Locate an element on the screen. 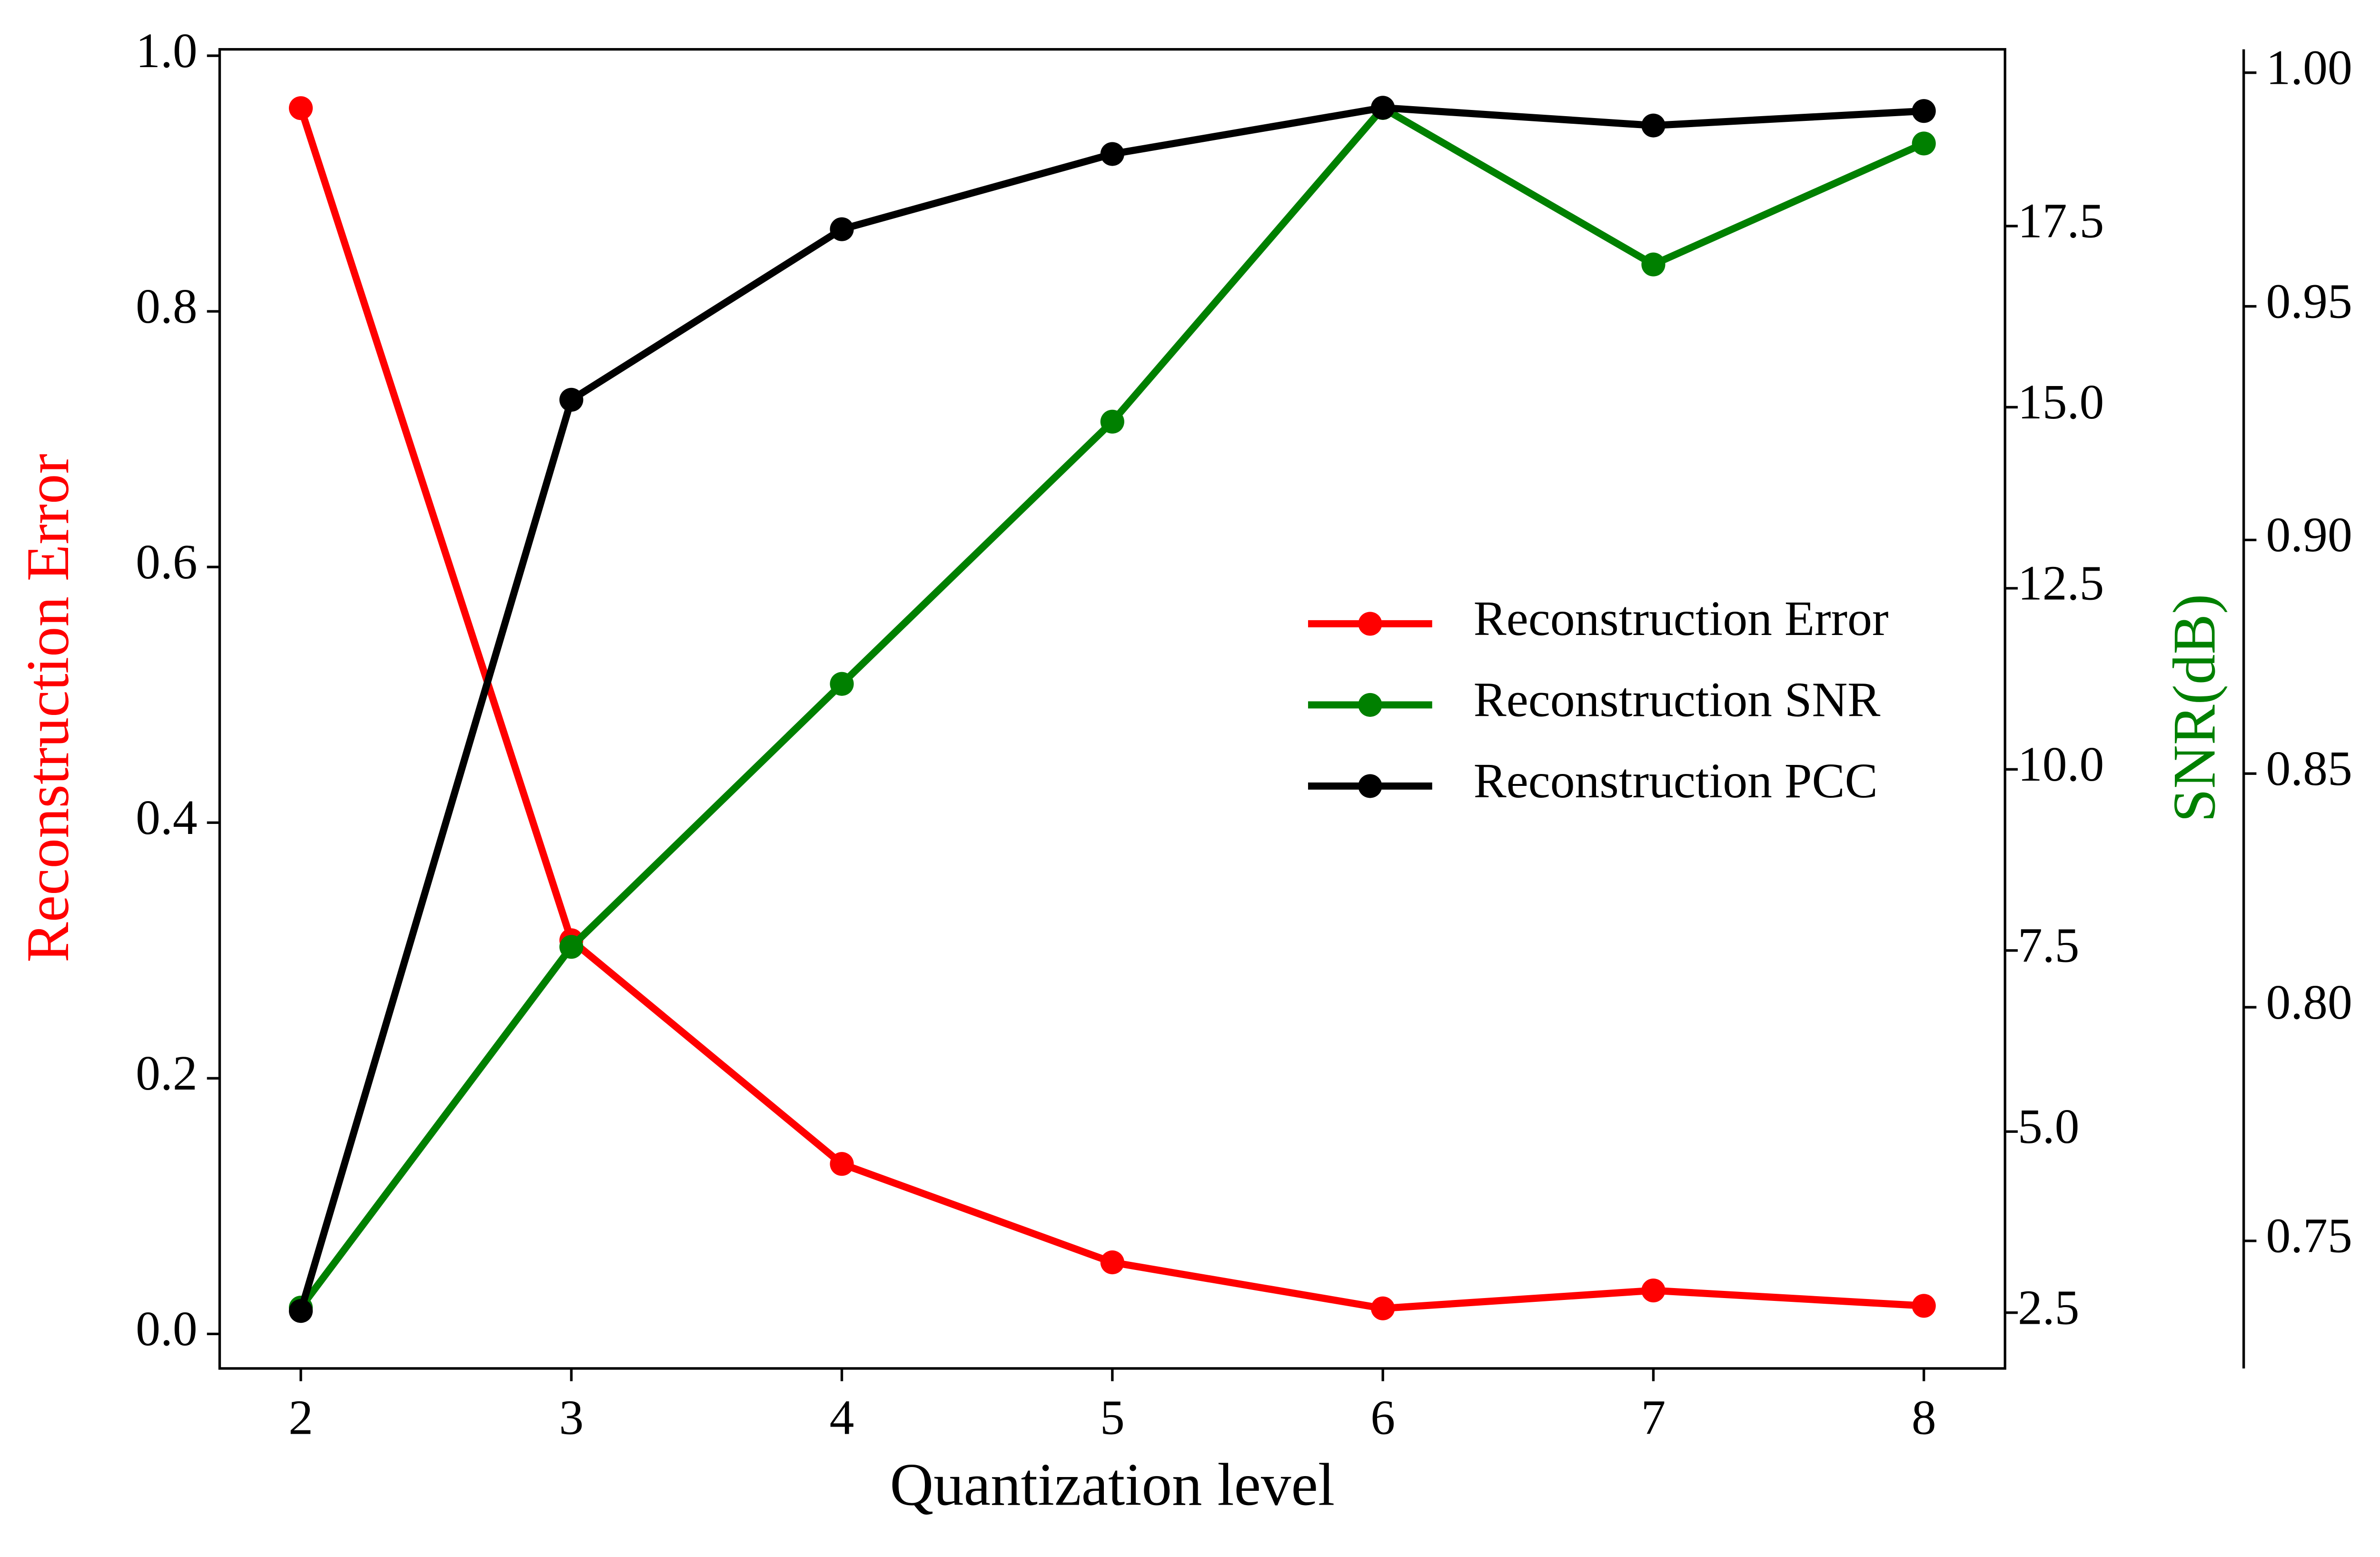  y-tick-label: 0.8 is located at coordinates (167, 306).